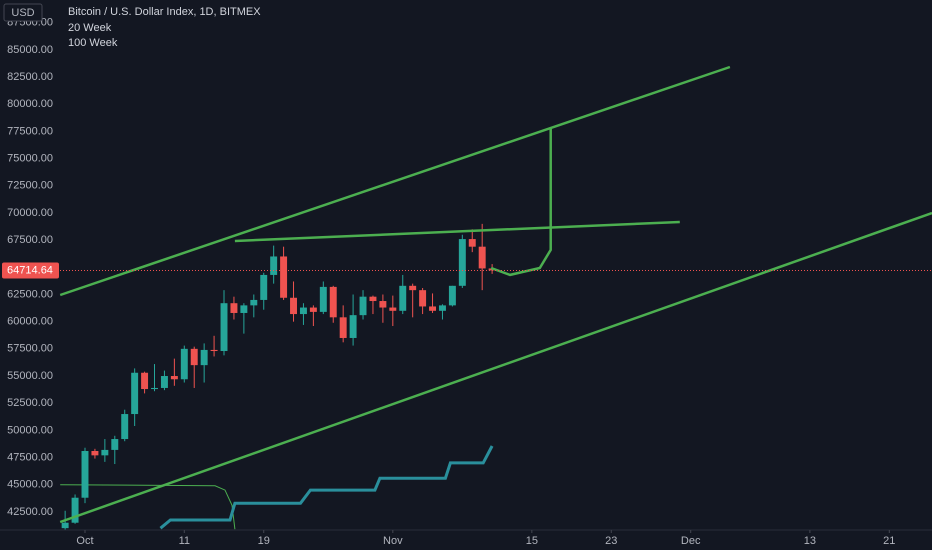  What do you see at coordinates (164, 12) in the screenshot?
I see `chart-title: Bitcoin / U.S. Dollar Index, 1D, BITMEX` at bounding box center [164, 12].